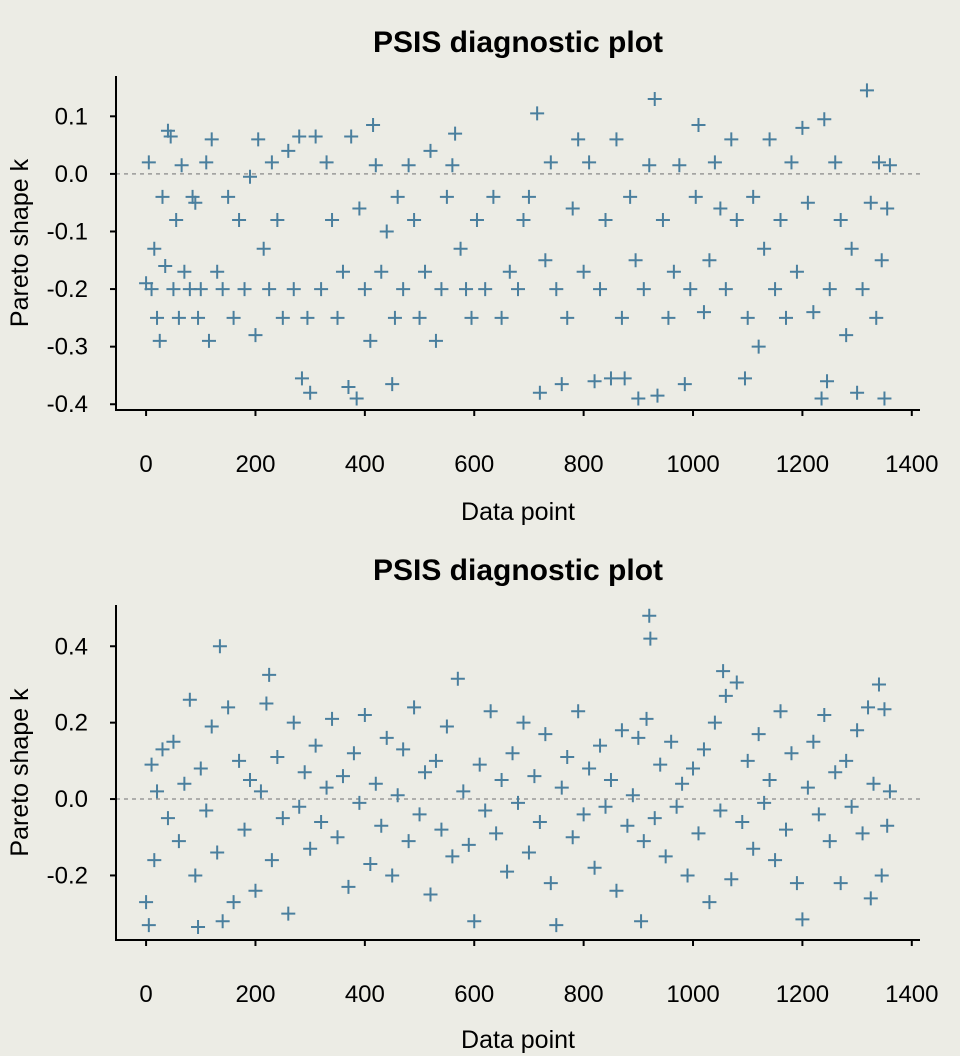 The width and height of the screenshot is (960, 1056). What do you see at coordinates (474, 994) in the screenshot?
I see `x-tick-label: 600` at bounding box center [474, 994].